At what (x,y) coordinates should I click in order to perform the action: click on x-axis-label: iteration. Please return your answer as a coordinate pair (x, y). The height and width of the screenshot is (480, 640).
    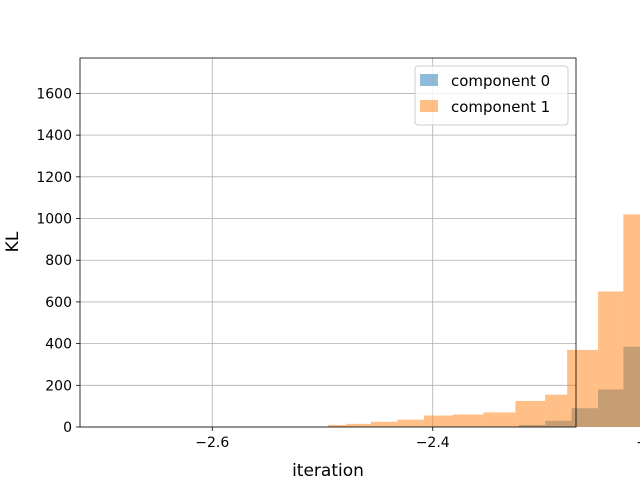
    Looking at the image, I should click on (328, 470).